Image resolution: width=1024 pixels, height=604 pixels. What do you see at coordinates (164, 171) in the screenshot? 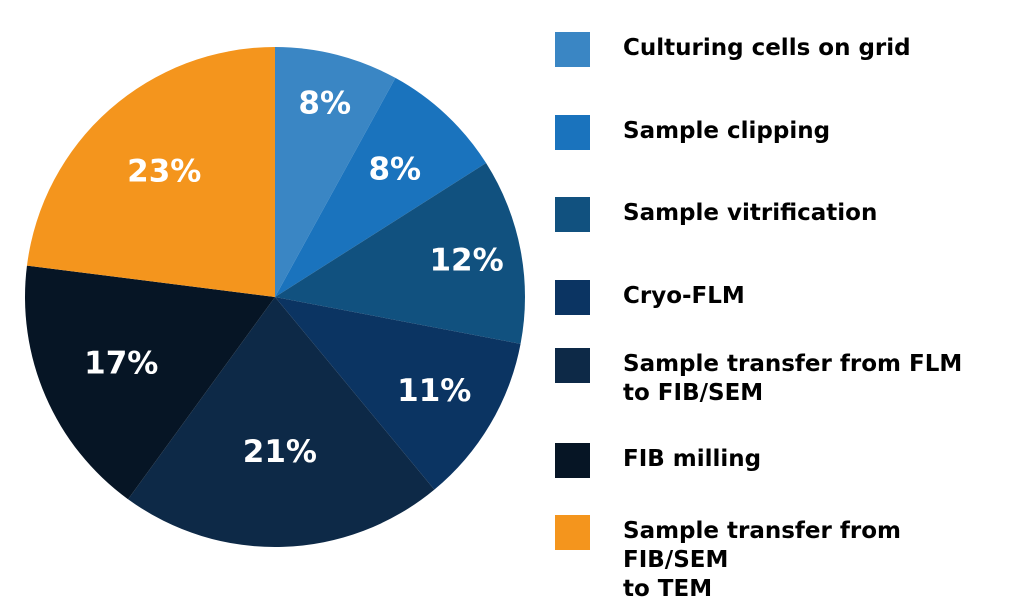
I see `slice-data-label: 23%` at bounding box center [164, 171].